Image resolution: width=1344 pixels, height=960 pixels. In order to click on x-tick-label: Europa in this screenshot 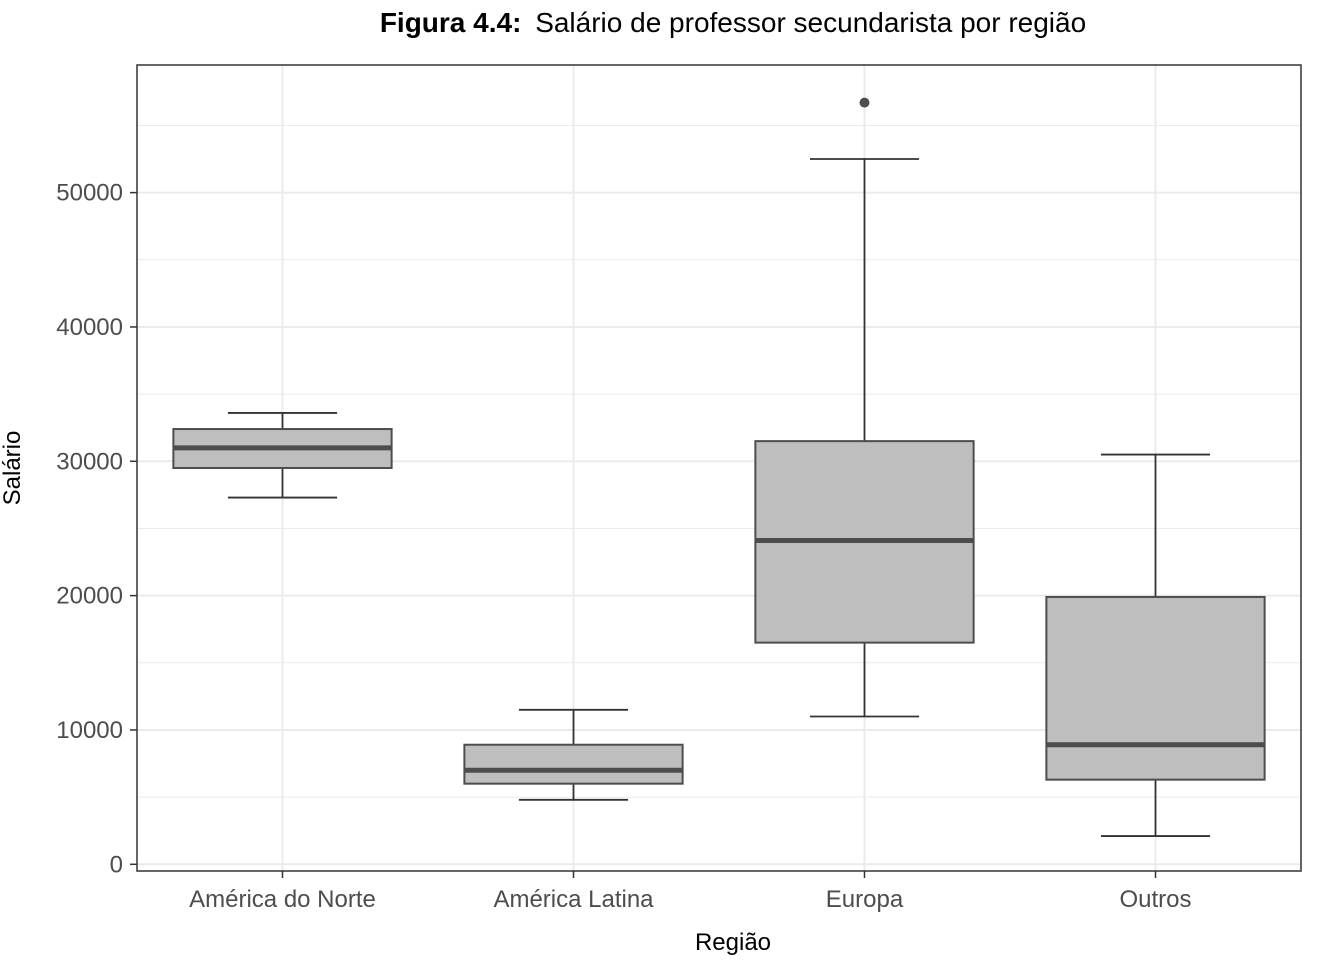, I will do `click(865, 899)`.